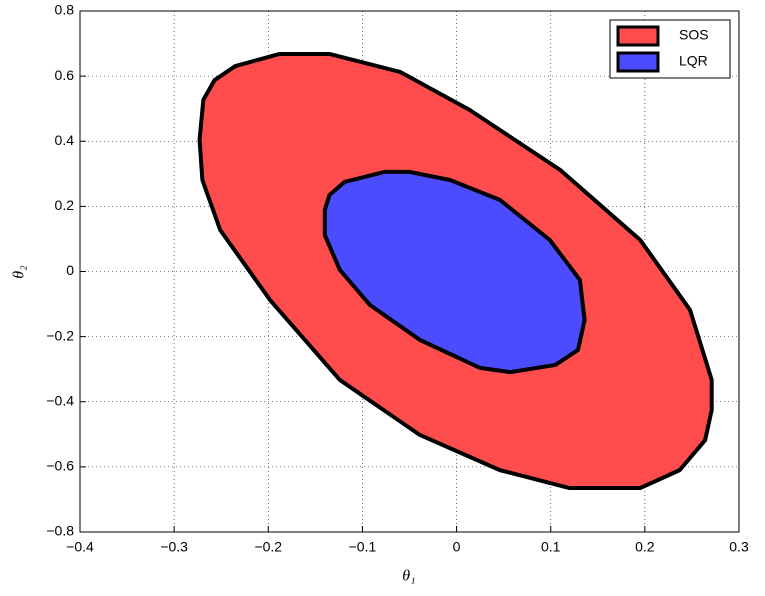 The image size is (765, 596). What do you see at coordinates (60, 400) in the screenshot?
I see `y-tick-label: −0.4` at bounding box center [60, 400].